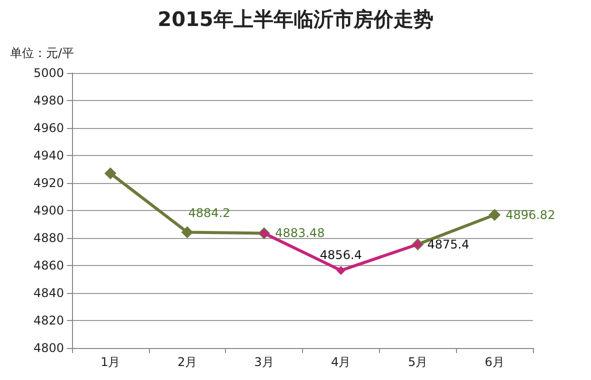  Describe the element at coordinates (48, 183) in the screenshot. I see `y-tick-label: 4920` at that location.